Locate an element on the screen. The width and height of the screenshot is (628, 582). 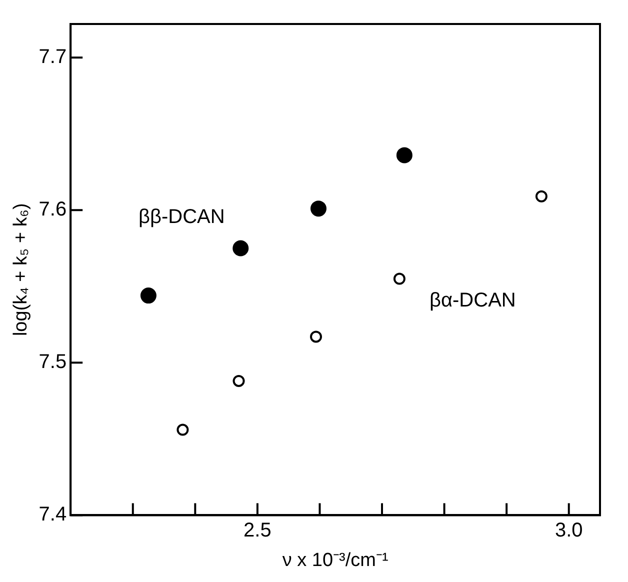
x-tick-label: 3.0 is located at coordinates (568, 531).